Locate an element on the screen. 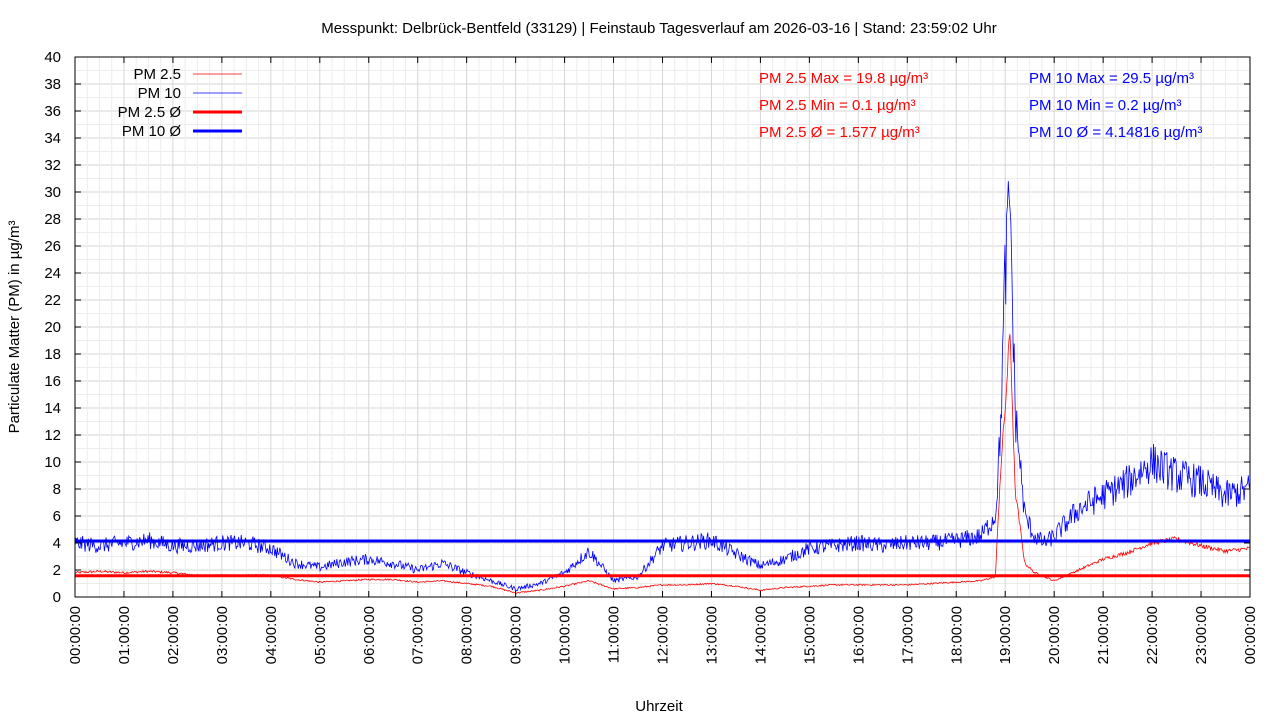 This screenshot has width=1280, height=720. x-tick-label: 18:00:00 is located at coordinates (956, 635).